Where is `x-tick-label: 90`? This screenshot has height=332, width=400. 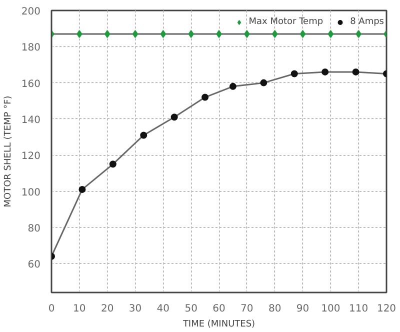 x-tick-label: 90 is located at coordinates (303, 309).